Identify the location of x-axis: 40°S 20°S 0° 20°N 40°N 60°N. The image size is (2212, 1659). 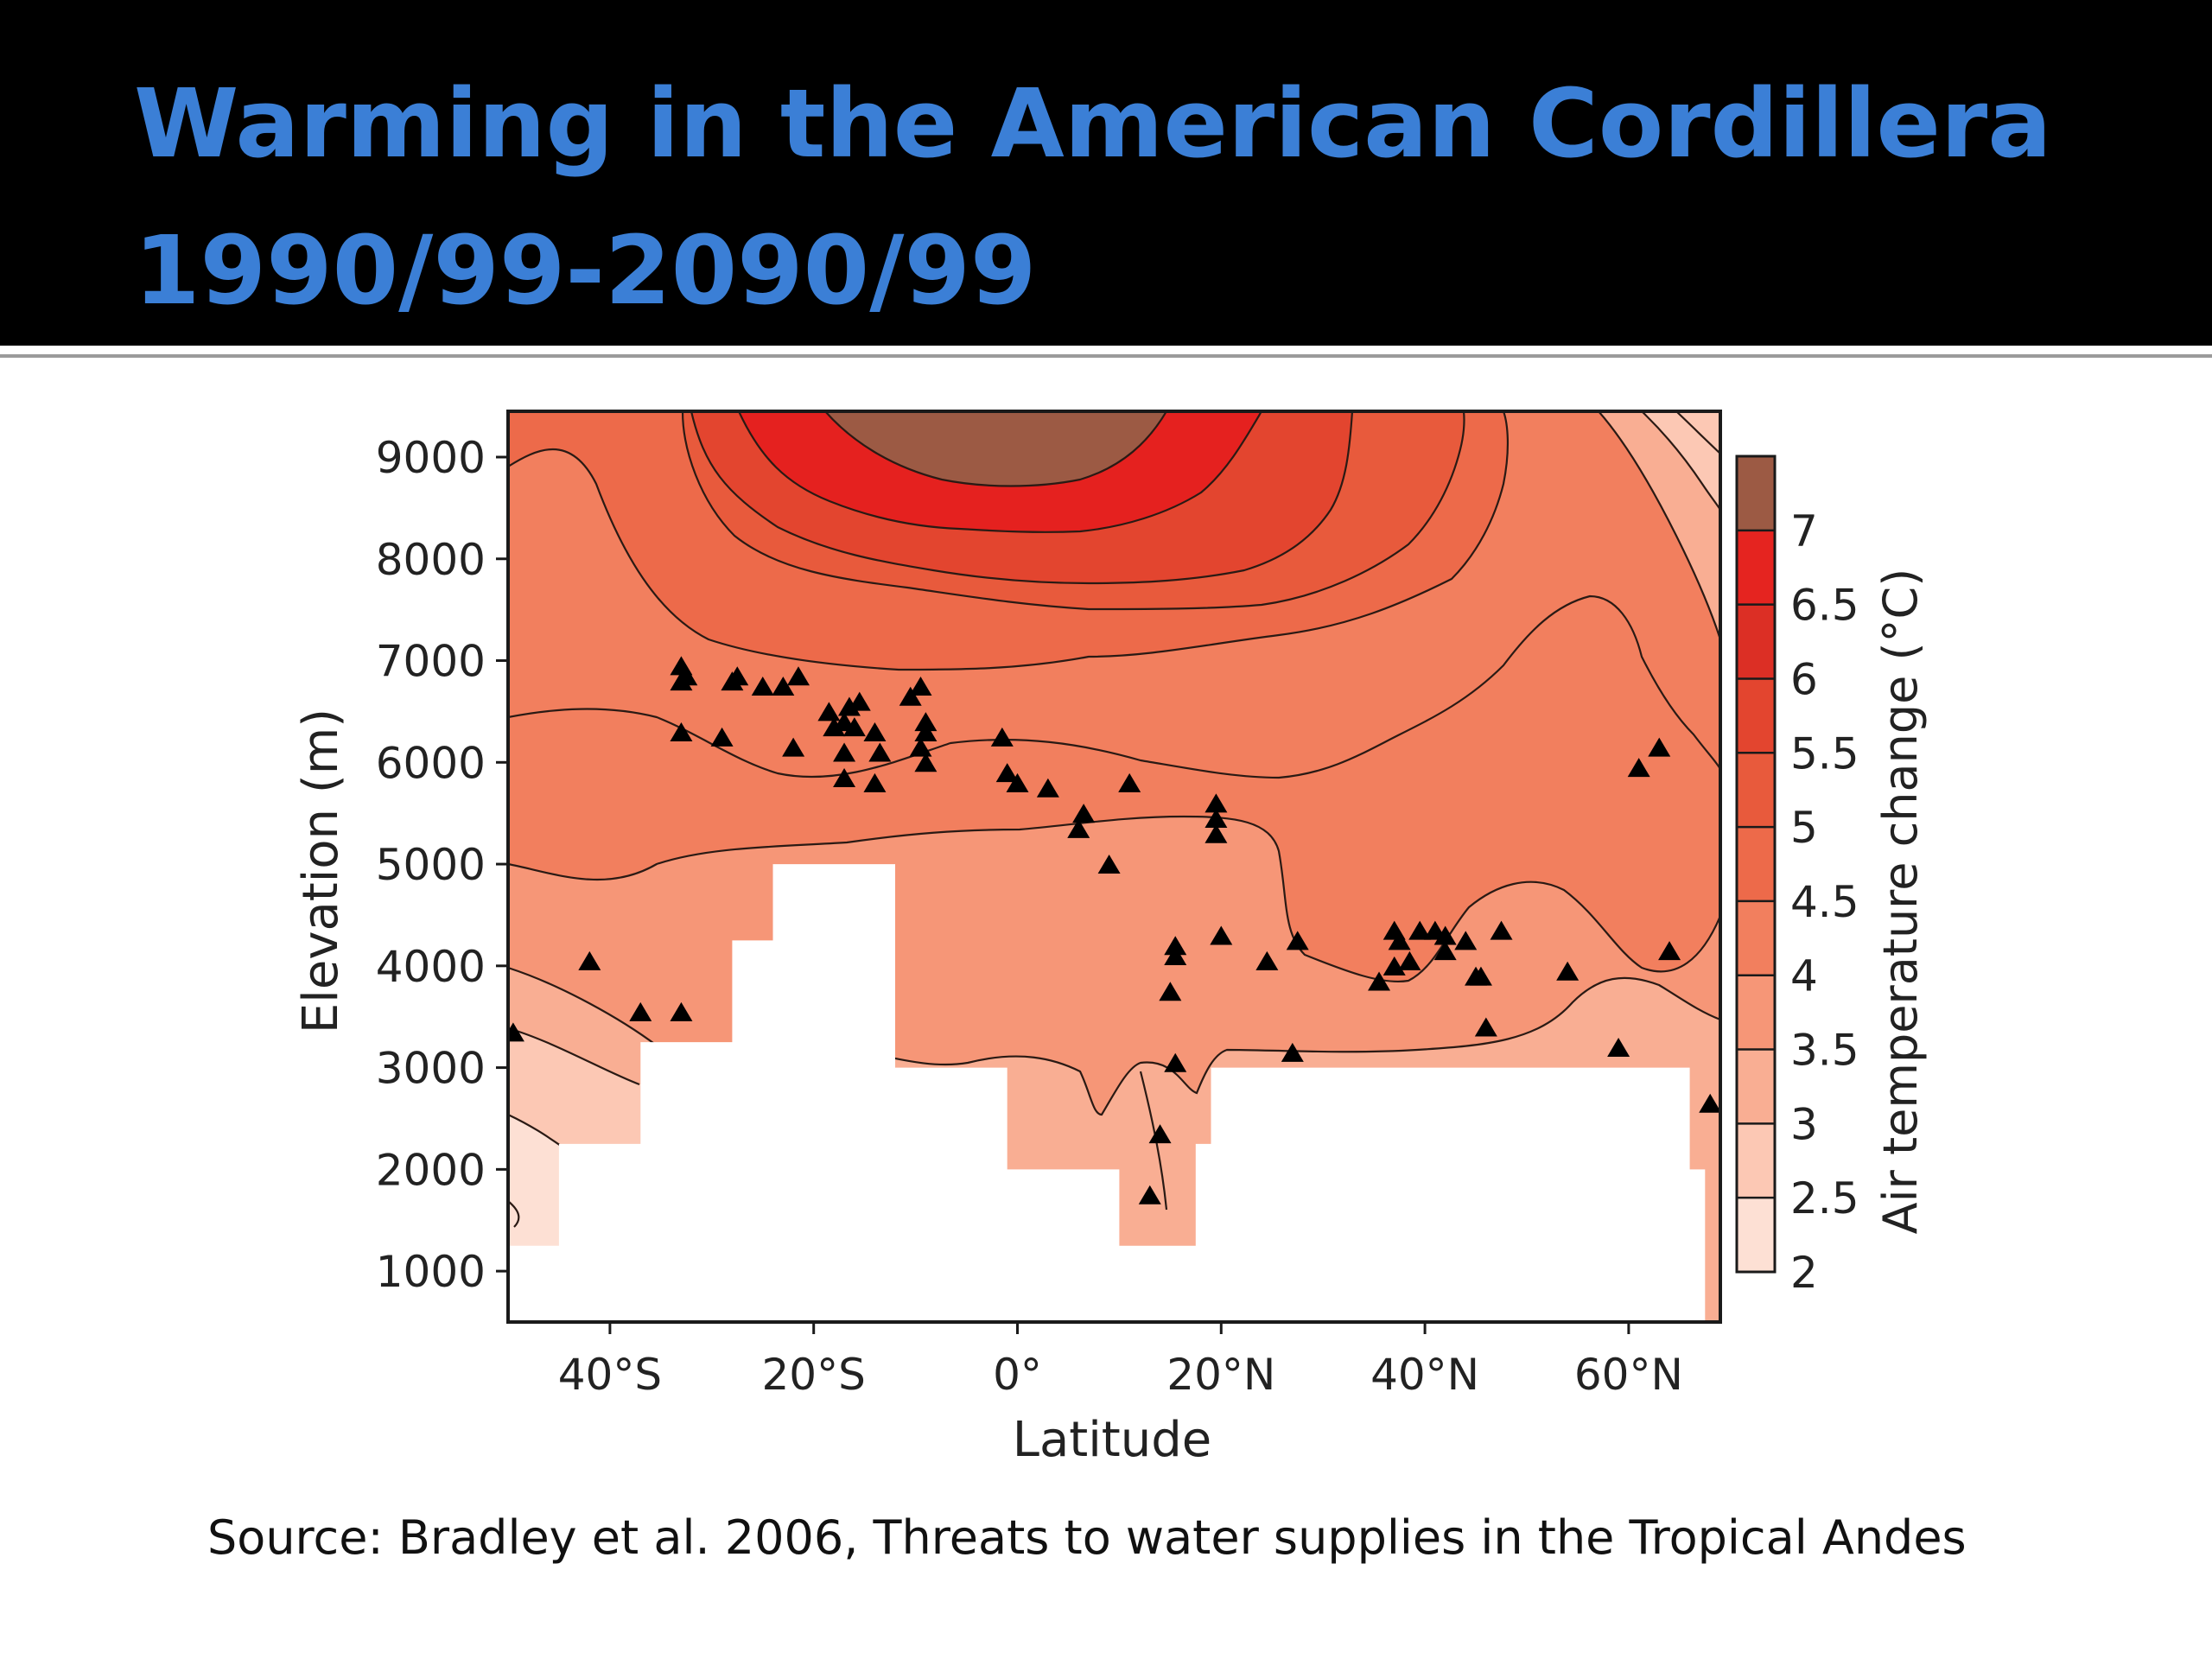
(1120, 1361).